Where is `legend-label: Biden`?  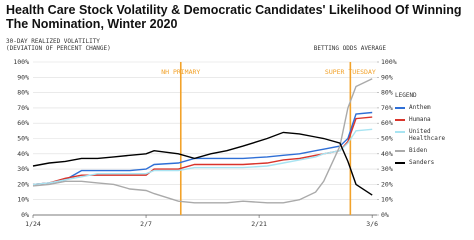
legend-label: Biden is located at coordinates (418, 150).